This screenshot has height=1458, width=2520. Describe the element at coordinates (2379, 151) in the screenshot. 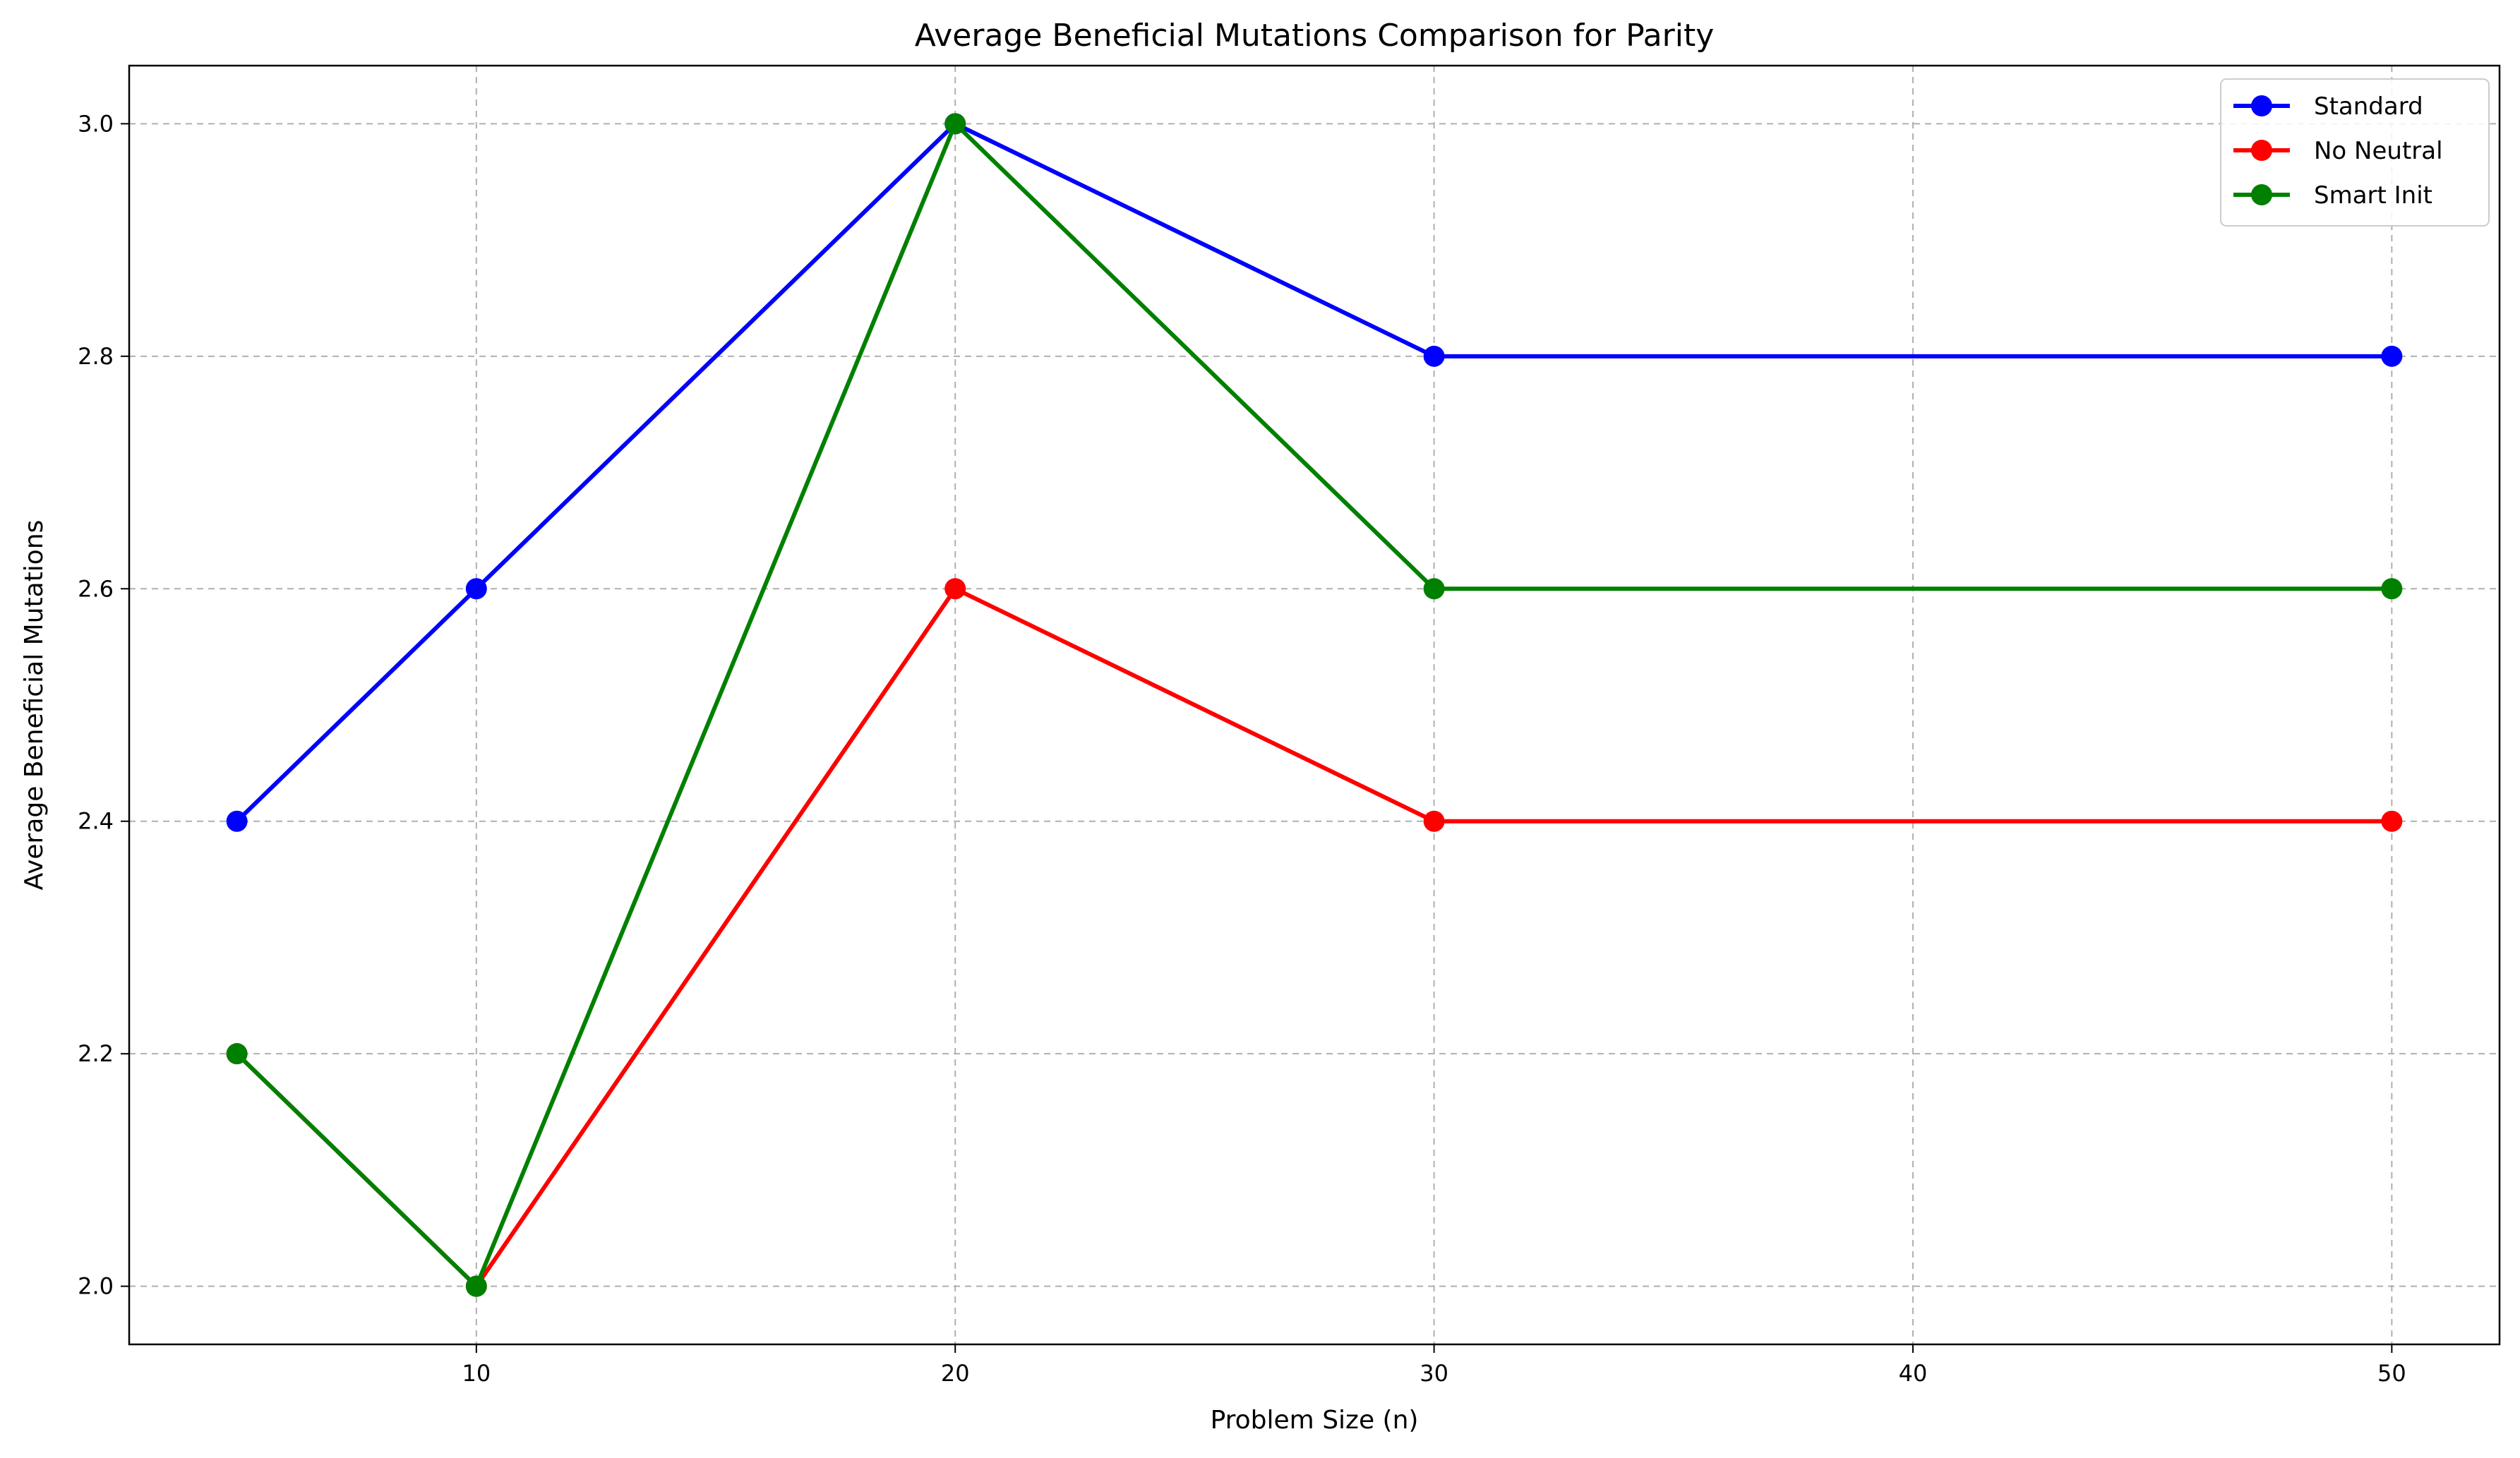

I see `legend-label: No Neutral` at that location.